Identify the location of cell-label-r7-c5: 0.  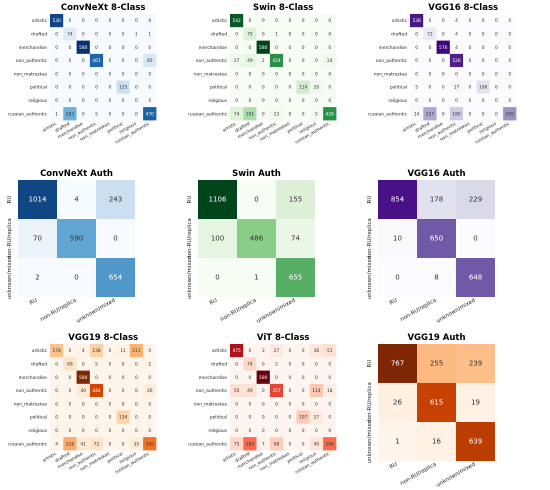
(303, 444).